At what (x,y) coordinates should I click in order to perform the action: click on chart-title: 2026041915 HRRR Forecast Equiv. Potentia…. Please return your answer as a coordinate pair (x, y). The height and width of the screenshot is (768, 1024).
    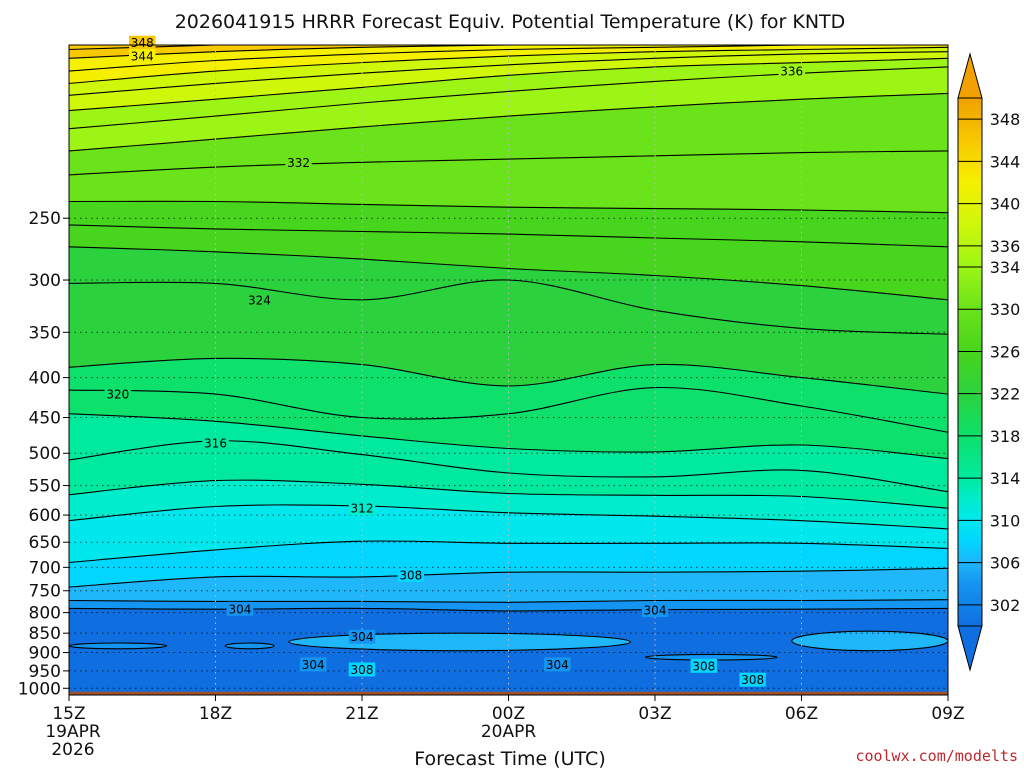
    Looking at the image, I should click on (510, 22).